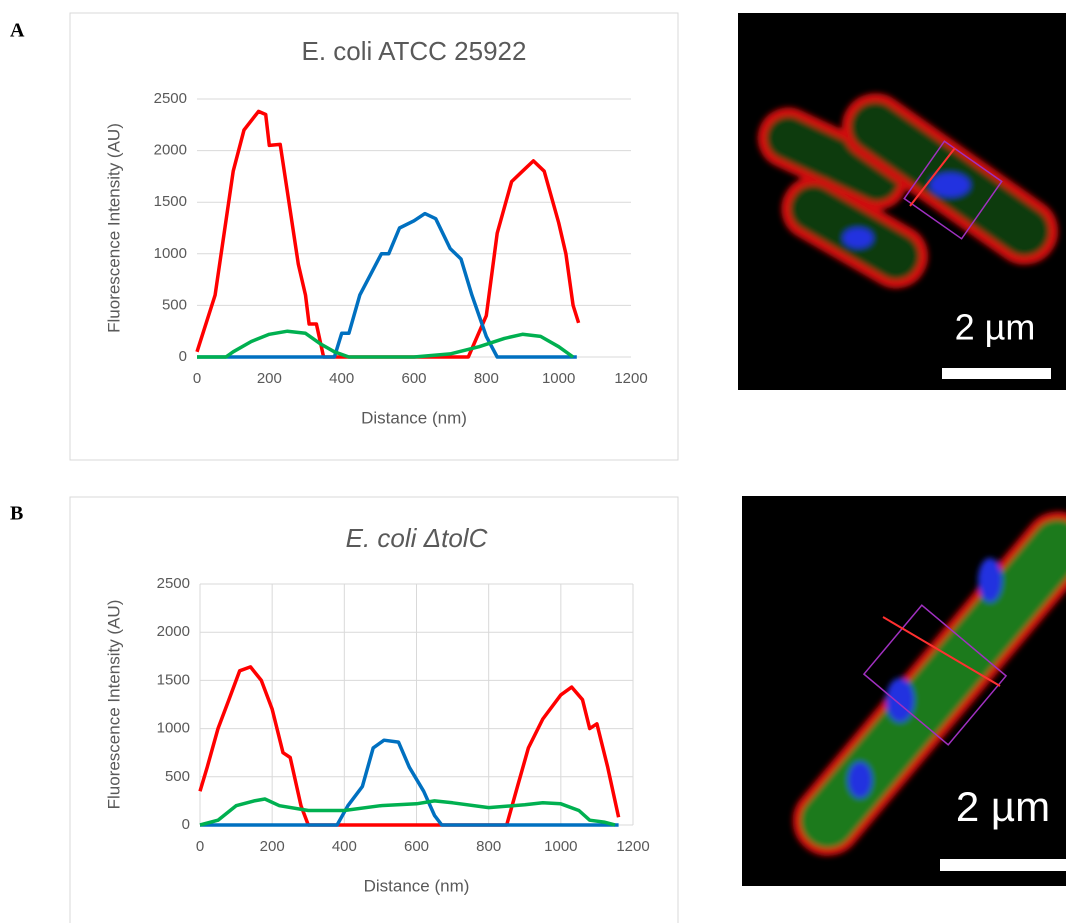 The height and width of the screenshot is (923, 1066). Describe the element at coordinates (414, 51) in the screenshot. I see `chart-title: E. coli ATCC 25922` at that location.